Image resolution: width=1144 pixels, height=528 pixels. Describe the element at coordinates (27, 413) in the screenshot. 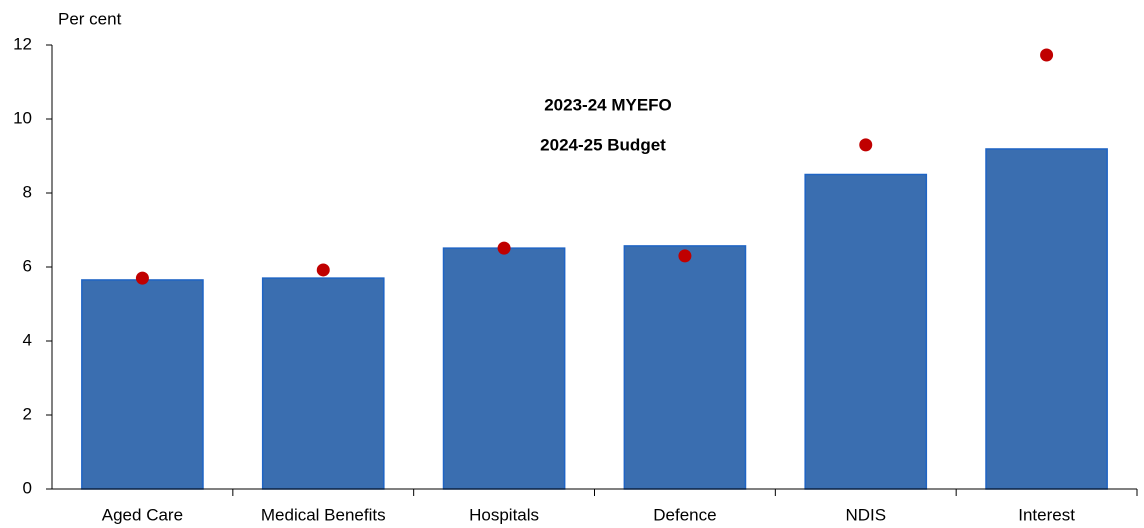

I see `y-tick-label: 2` at that location.